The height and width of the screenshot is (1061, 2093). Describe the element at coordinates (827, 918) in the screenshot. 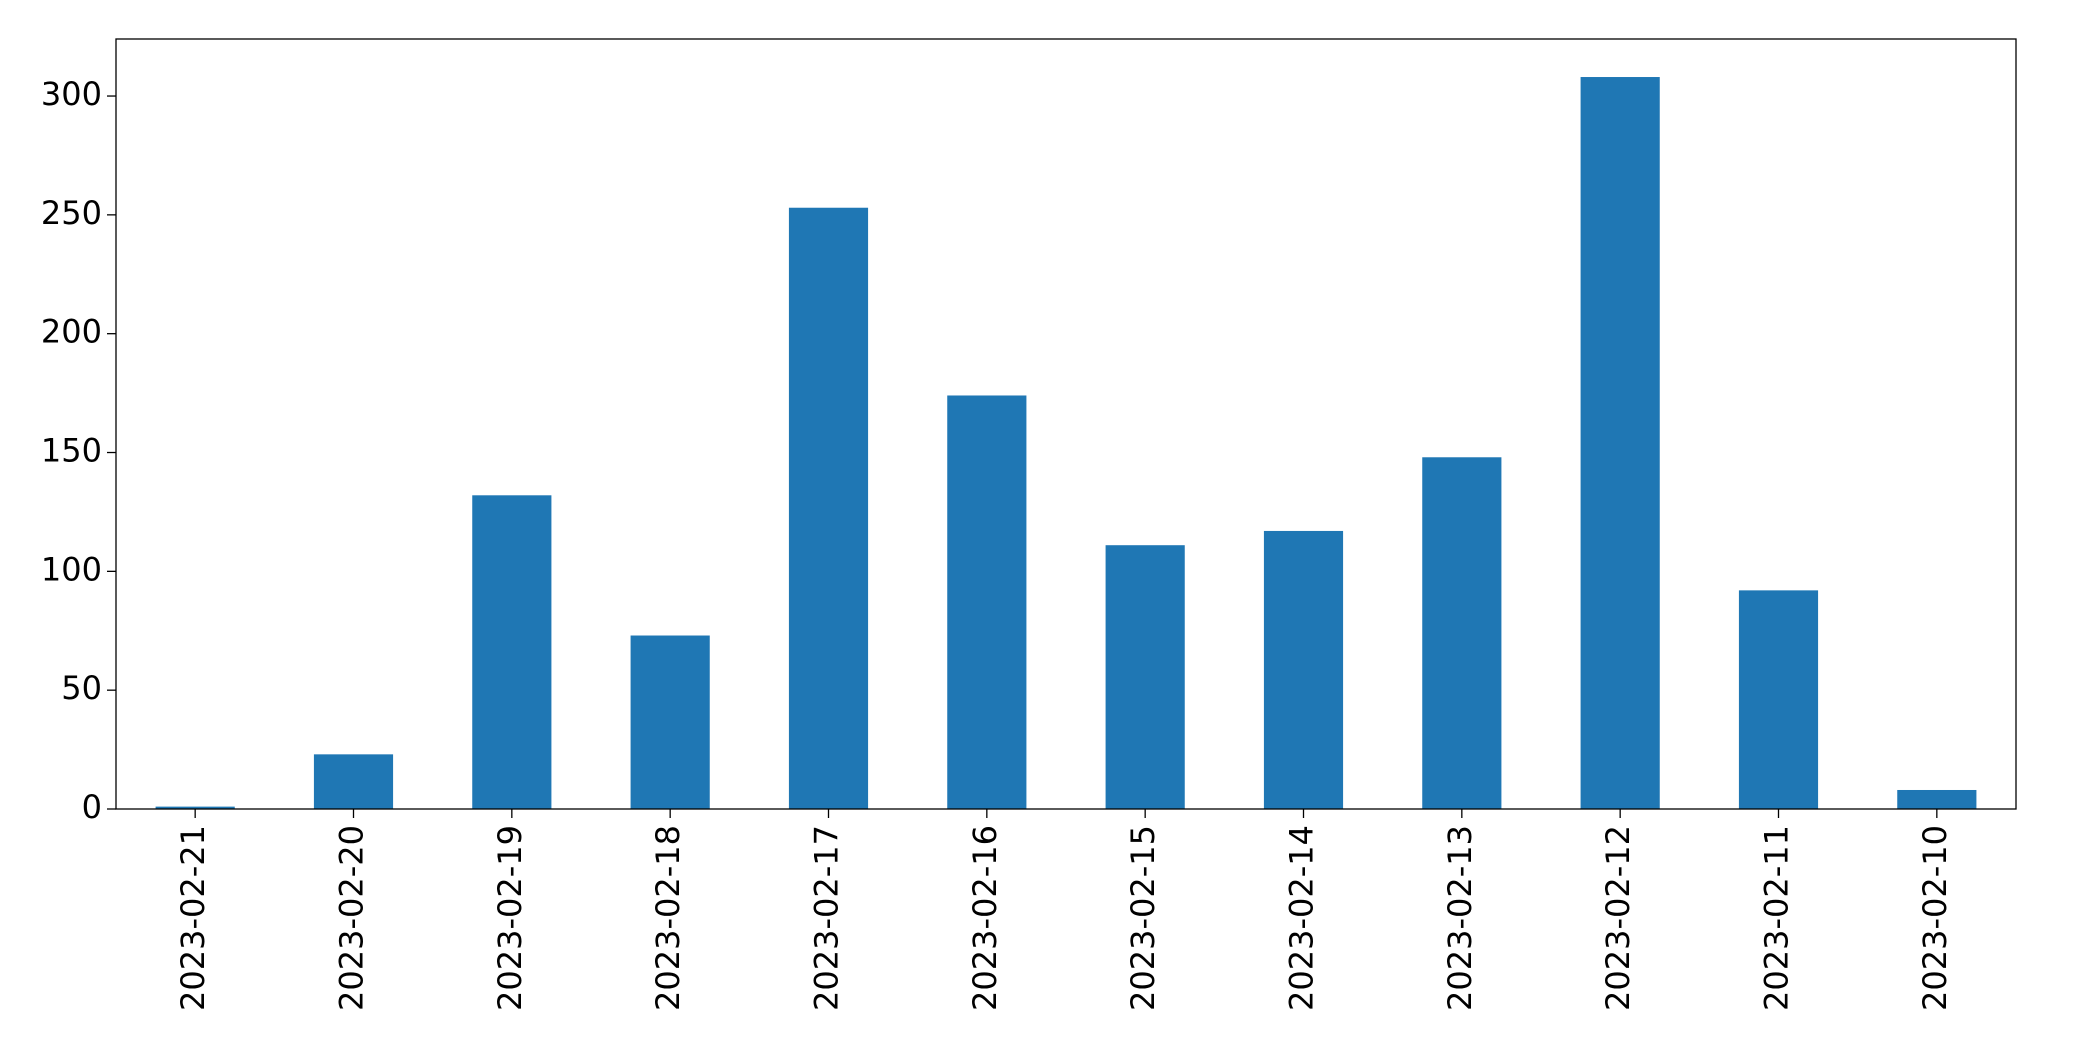

I see `x-tick-label: 2023-02-17` at that location.